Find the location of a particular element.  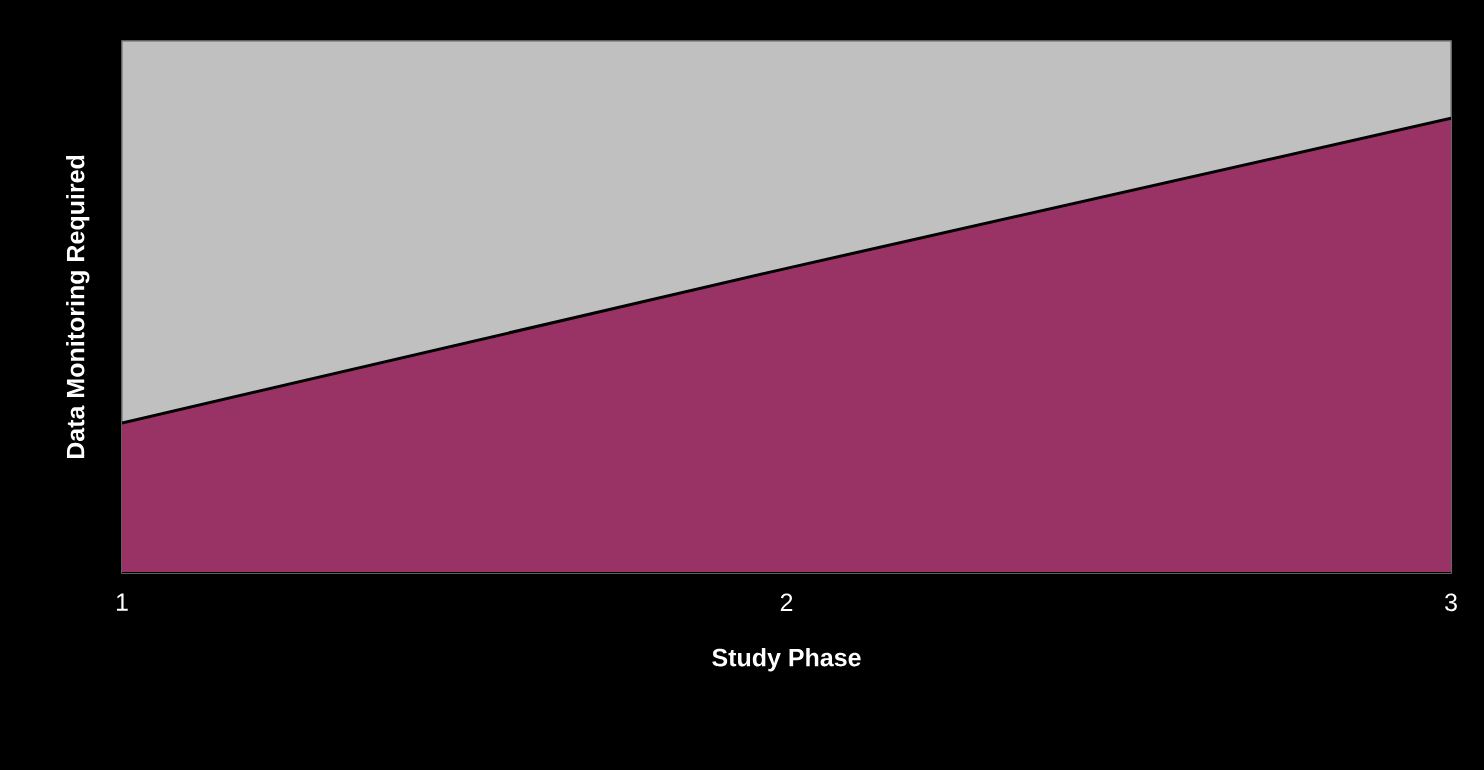

x-tick-label: 2 is located at coordinates (786, 602).